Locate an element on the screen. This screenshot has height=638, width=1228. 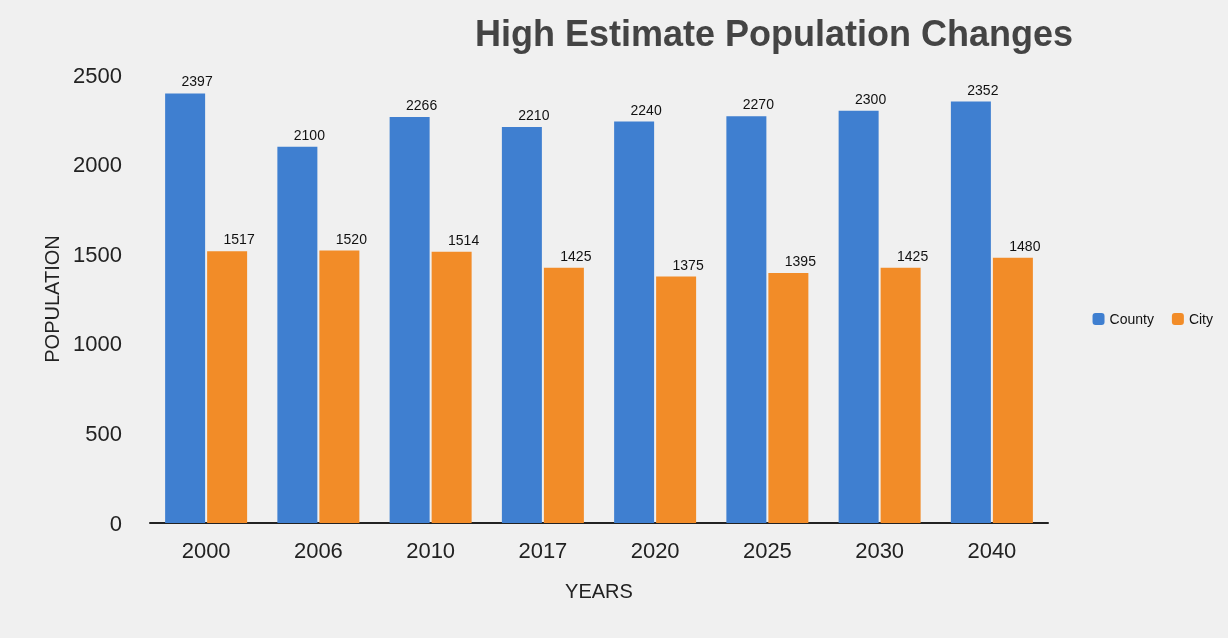
y-tick-label: 2000 is located at coordinates (97, 165).